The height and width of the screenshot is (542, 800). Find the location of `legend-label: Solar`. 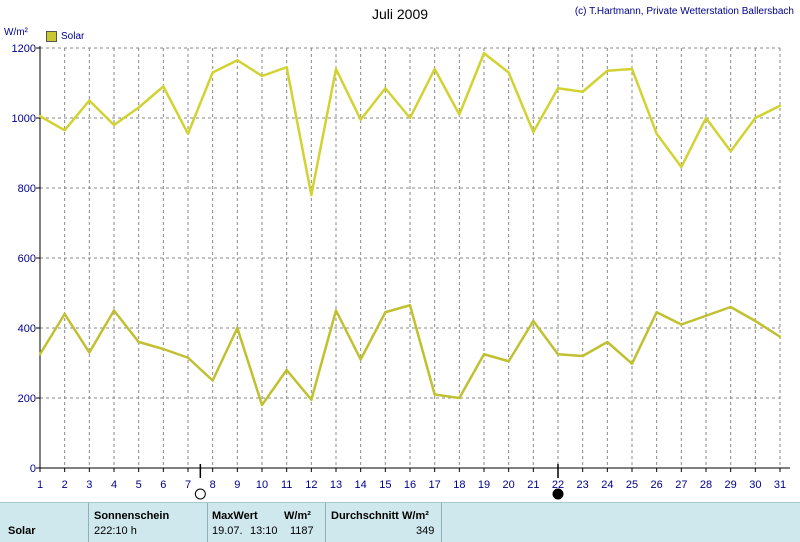

legend-label: Solar is located at coordinates (73, 36).